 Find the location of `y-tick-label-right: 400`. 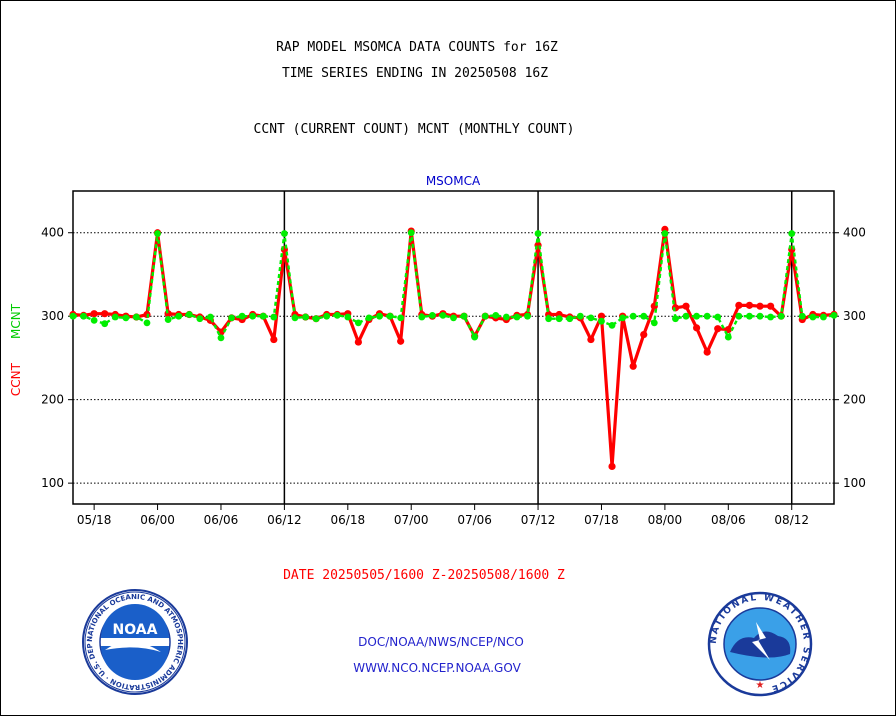

y-tick-label-right: 400 is located at coordinates (854, 233).